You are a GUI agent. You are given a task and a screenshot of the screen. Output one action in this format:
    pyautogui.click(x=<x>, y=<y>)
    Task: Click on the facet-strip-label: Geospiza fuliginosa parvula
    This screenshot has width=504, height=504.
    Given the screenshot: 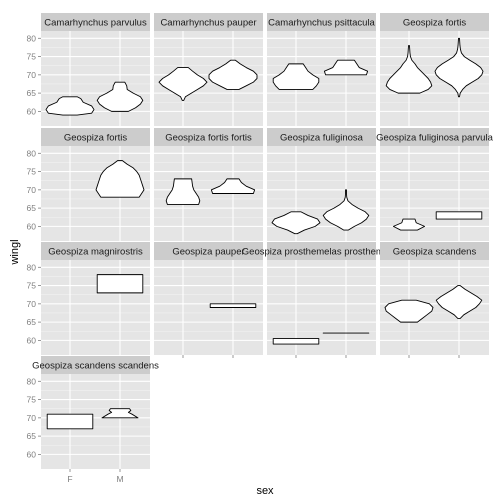 What is the action you would take?
    pyautogui.click(x=434, y=138)
    